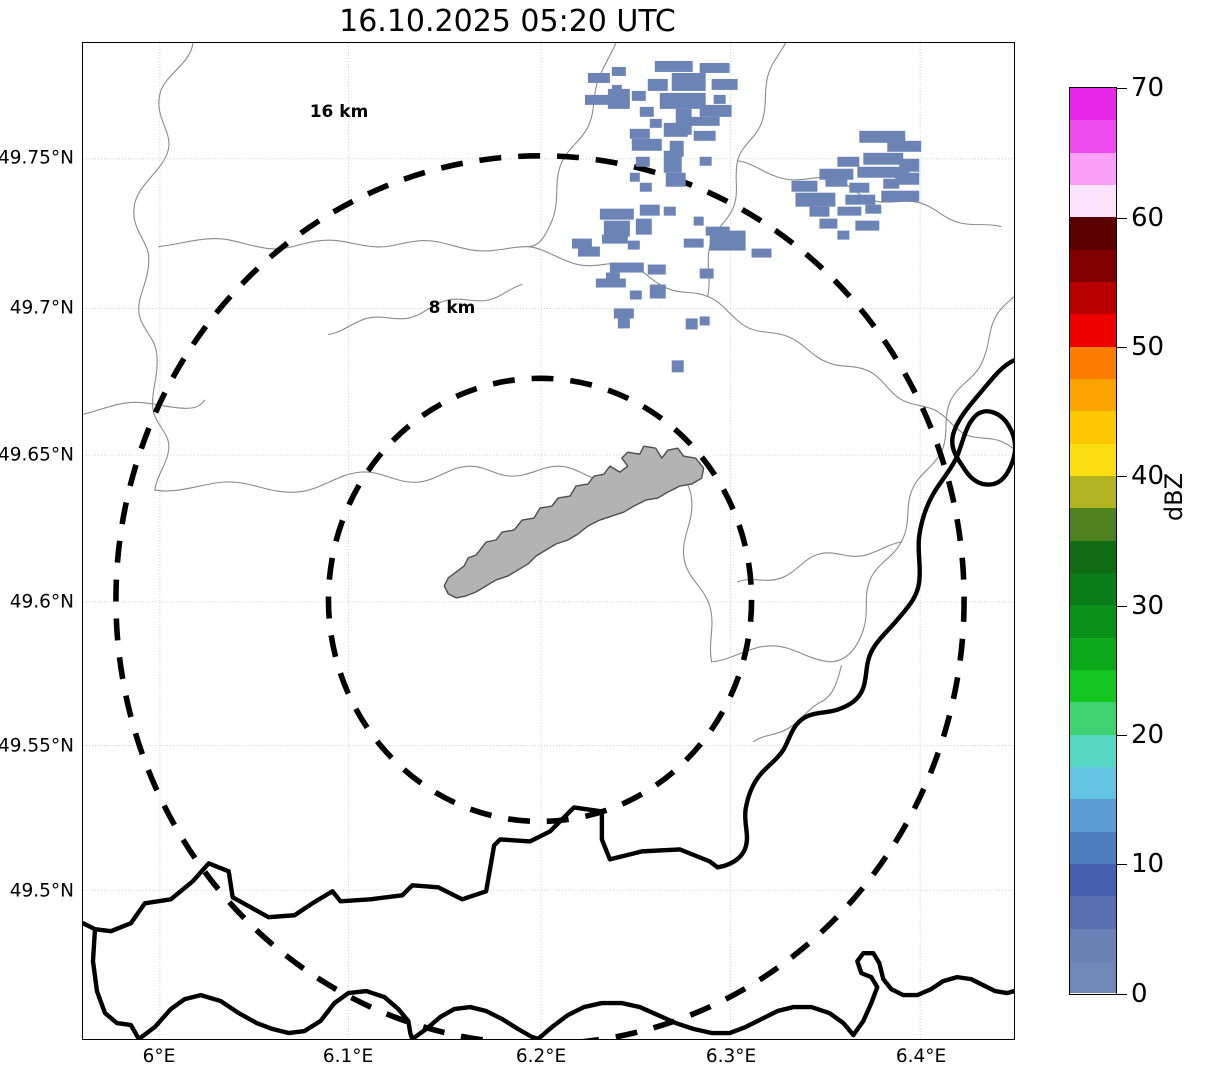 This screenshot has height=1073, width=1207. Describe the element at coordinates (541, 1056) in the screenshot. I see `x-axis-tick-label: 6.2°E` at that location.